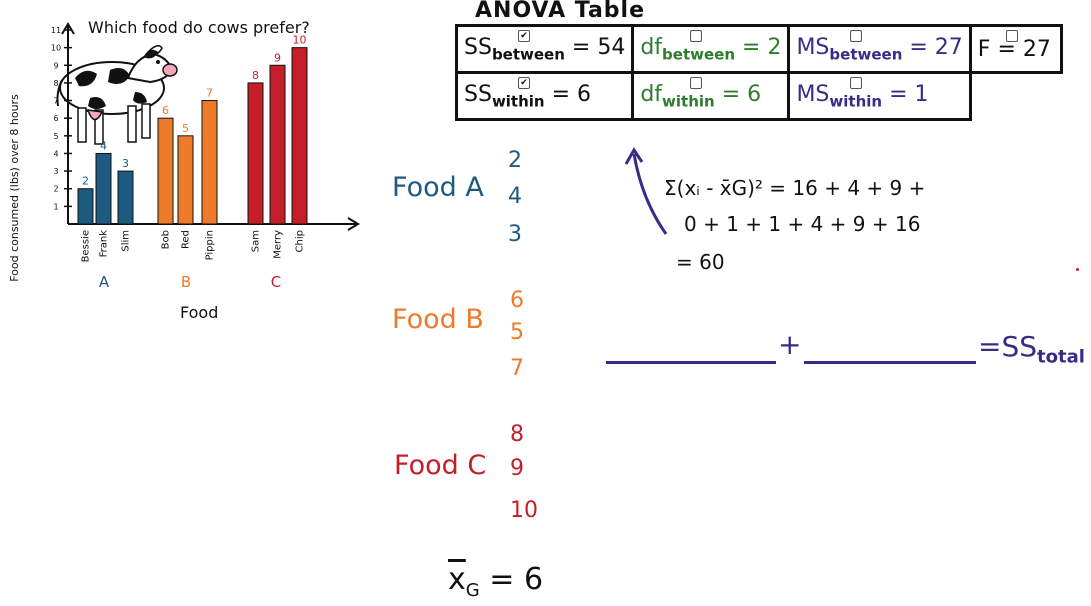 This screenshot has height=606, width=1091. I want to click on ss-value: = 54, so click(598, 47).